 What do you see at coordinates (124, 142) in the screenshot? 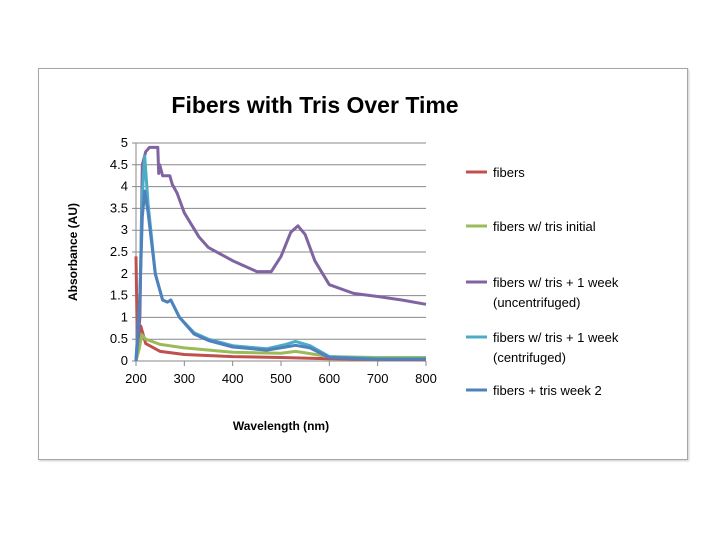
I see `y-tick-label: 5` at bounding box center [124, 142].